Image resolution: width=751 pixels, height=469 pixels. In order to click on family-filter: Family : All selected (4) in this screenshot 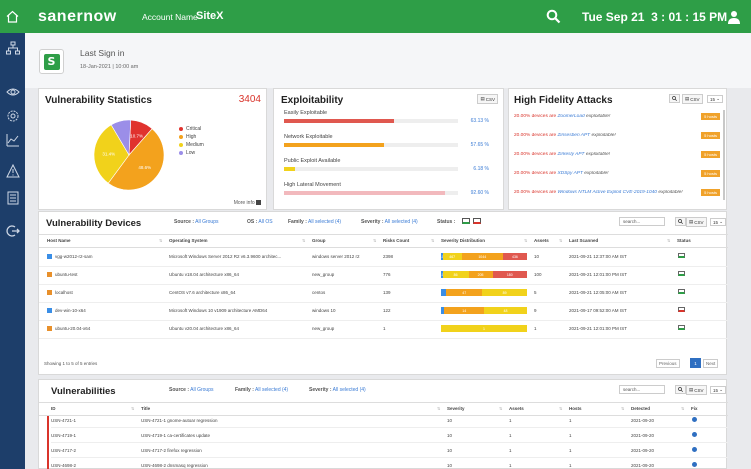, I will do `click(315, 222)`.